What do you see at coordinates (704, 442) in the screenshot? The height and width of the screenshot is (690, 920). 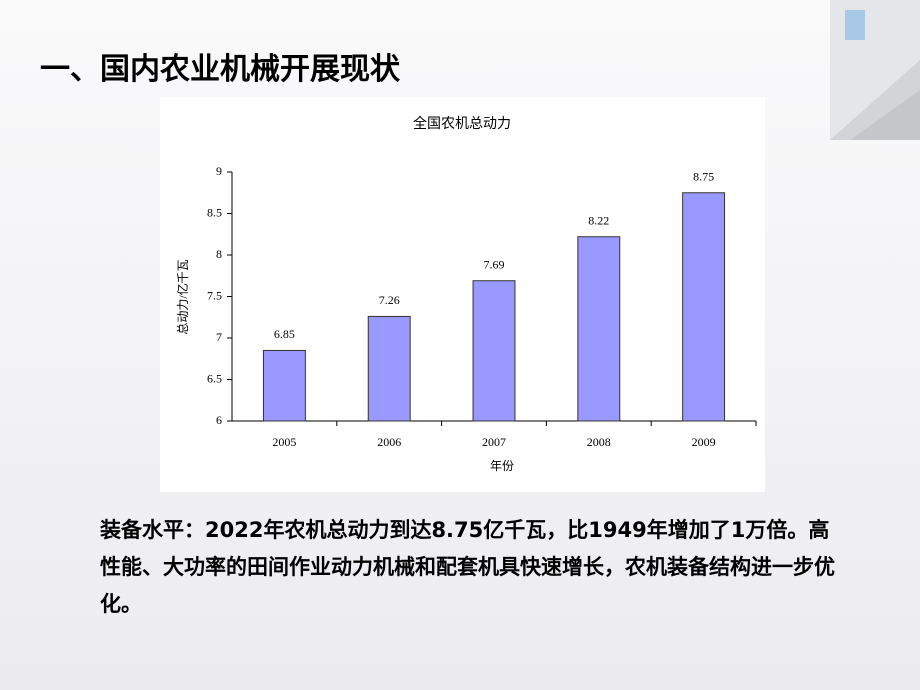 I see `x-tick-label: 2009` at bounding box center [704, 442].